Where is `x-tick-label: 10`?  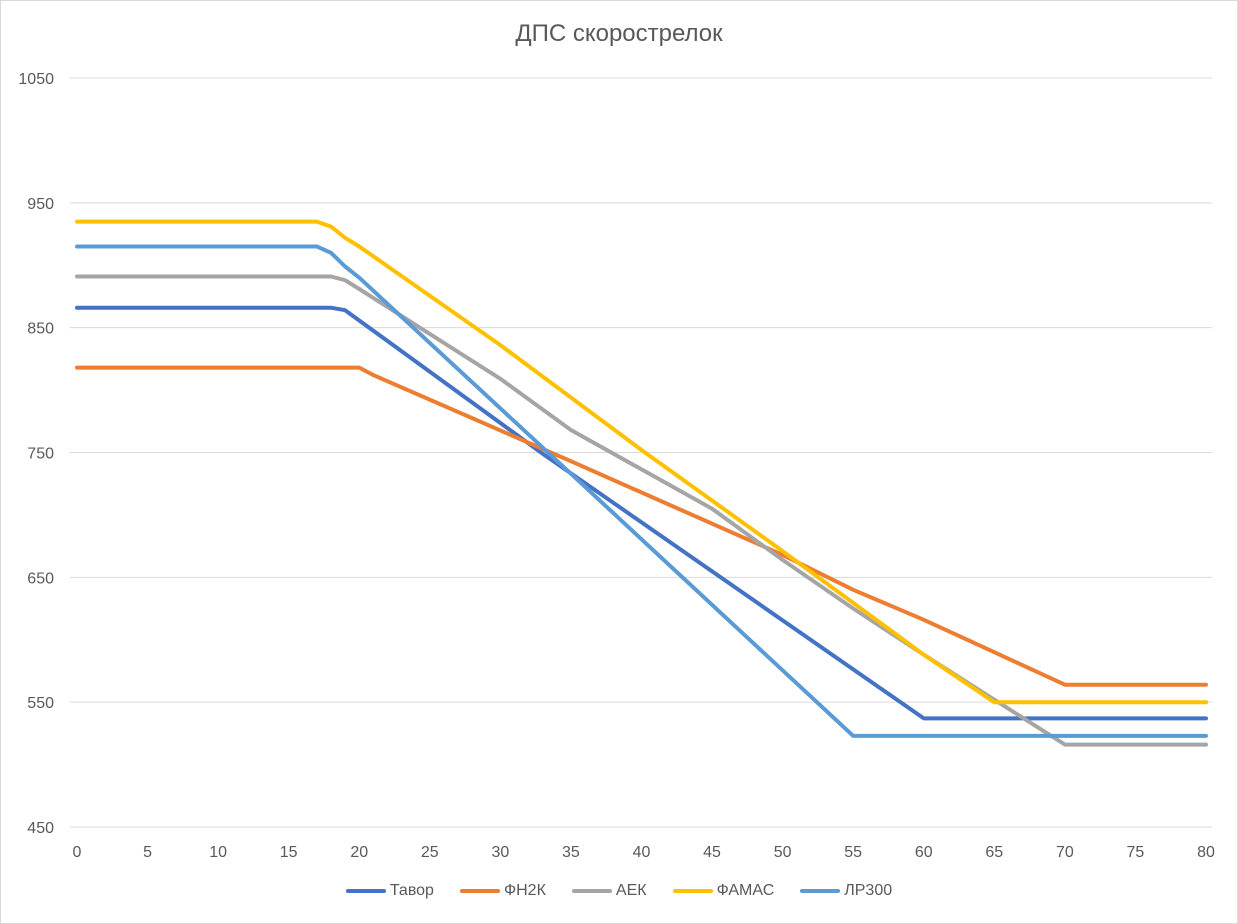
x-tick-label: 10 is located at coordinates (218, 852).